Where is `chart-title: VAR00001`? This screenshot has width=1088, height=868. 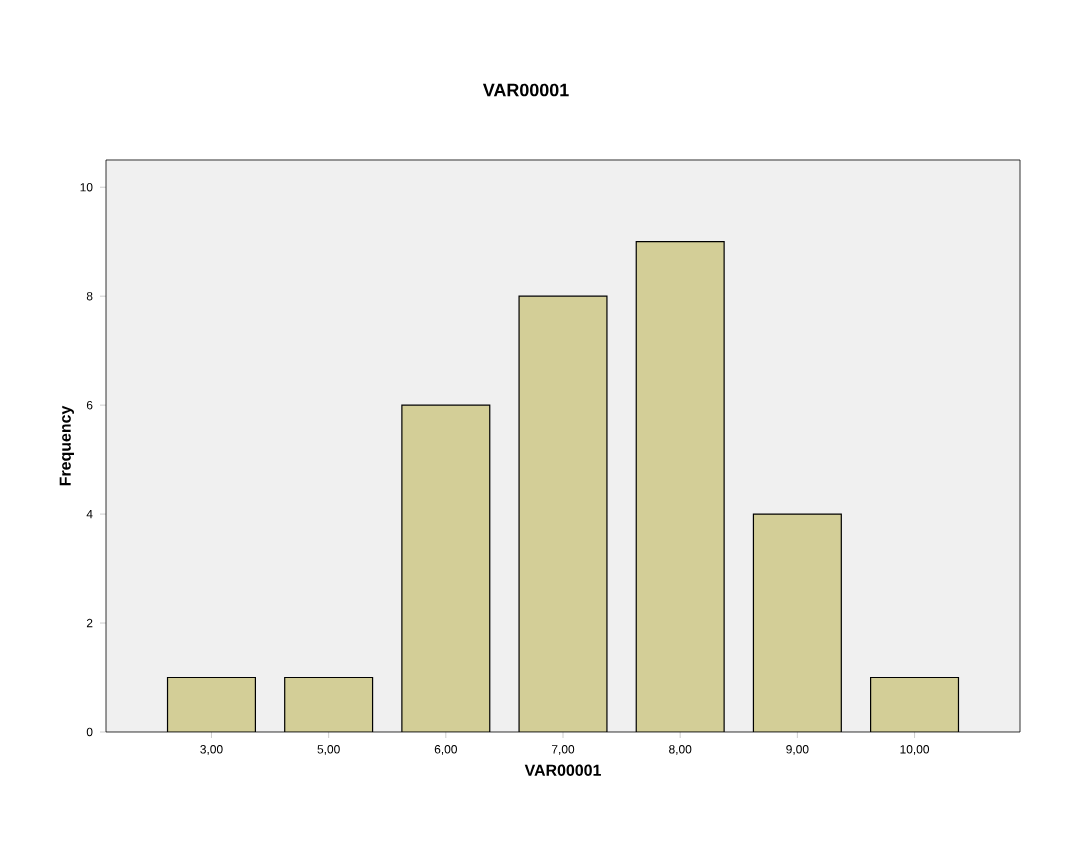
chart-title: VAR00001 is located at coordinates (525, 90).